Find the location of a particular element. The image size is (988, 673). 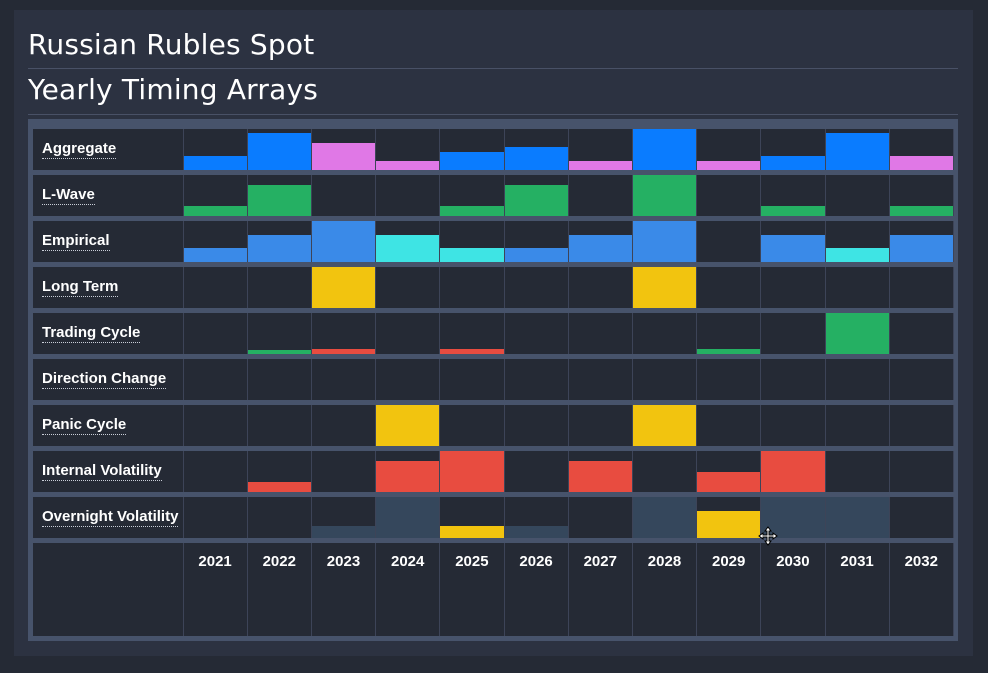

year-tick-label: 2032 is located at coordinates (921, 561).